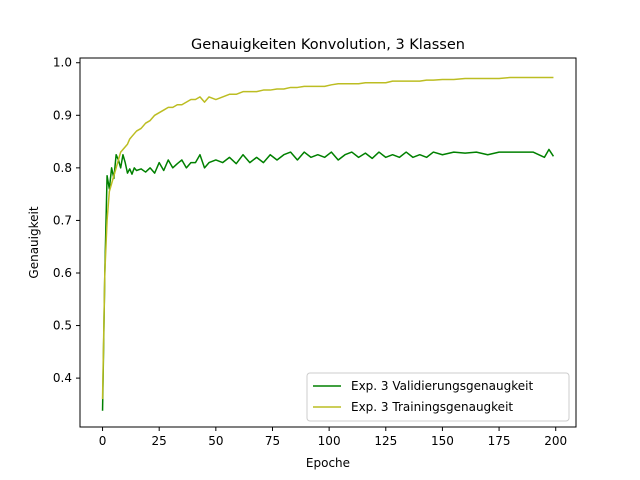 The image size is (640, 480). I want to click on x-tick-label: 200, so click(555, 441).